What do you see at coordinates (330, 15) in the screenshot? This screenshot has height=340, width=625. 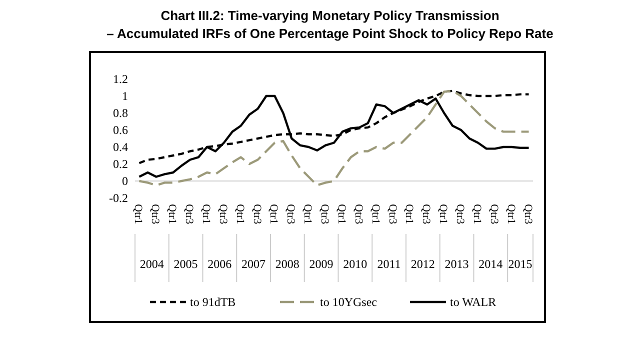 I see `chart-title: Chart III.2: Time-varying Monetary Policy Transmission` at bounding box center [330, 15].